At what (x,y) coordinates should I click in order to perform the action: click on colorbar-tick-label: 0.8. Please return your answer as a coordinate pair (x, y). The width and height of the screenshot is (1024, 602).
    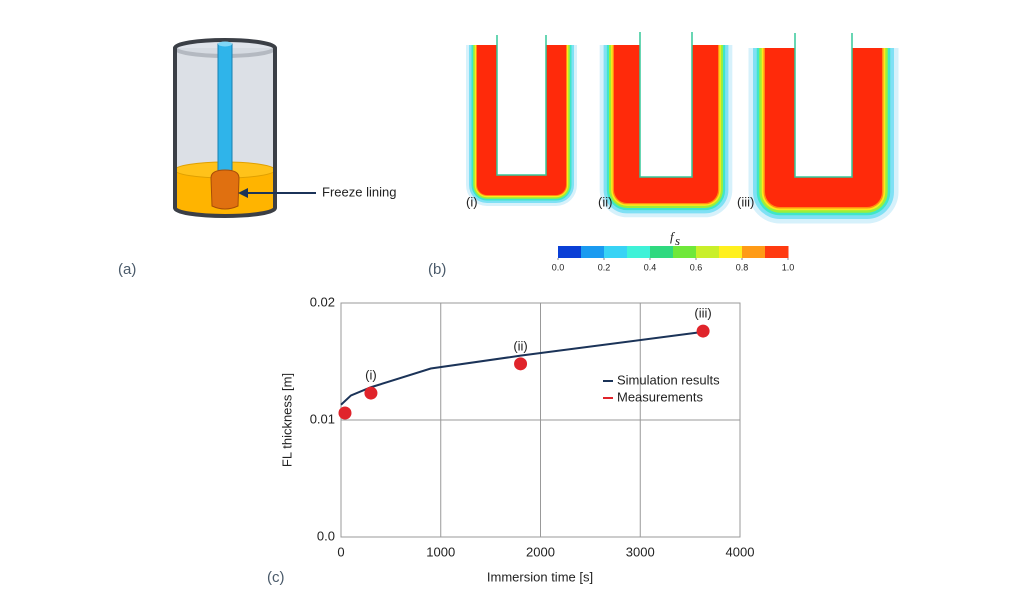
    Looking at the image, I should click on (742, 267).